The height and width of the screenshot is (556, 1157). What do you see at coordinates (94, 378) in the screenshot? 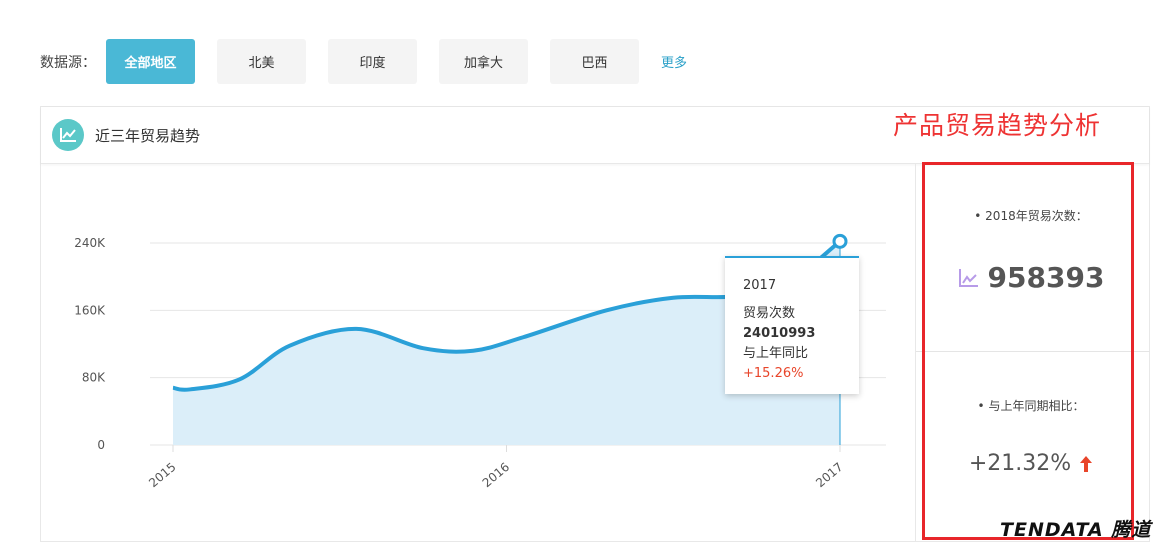
I see `y-tick-label: 80K` at bounding box center [94, 378].